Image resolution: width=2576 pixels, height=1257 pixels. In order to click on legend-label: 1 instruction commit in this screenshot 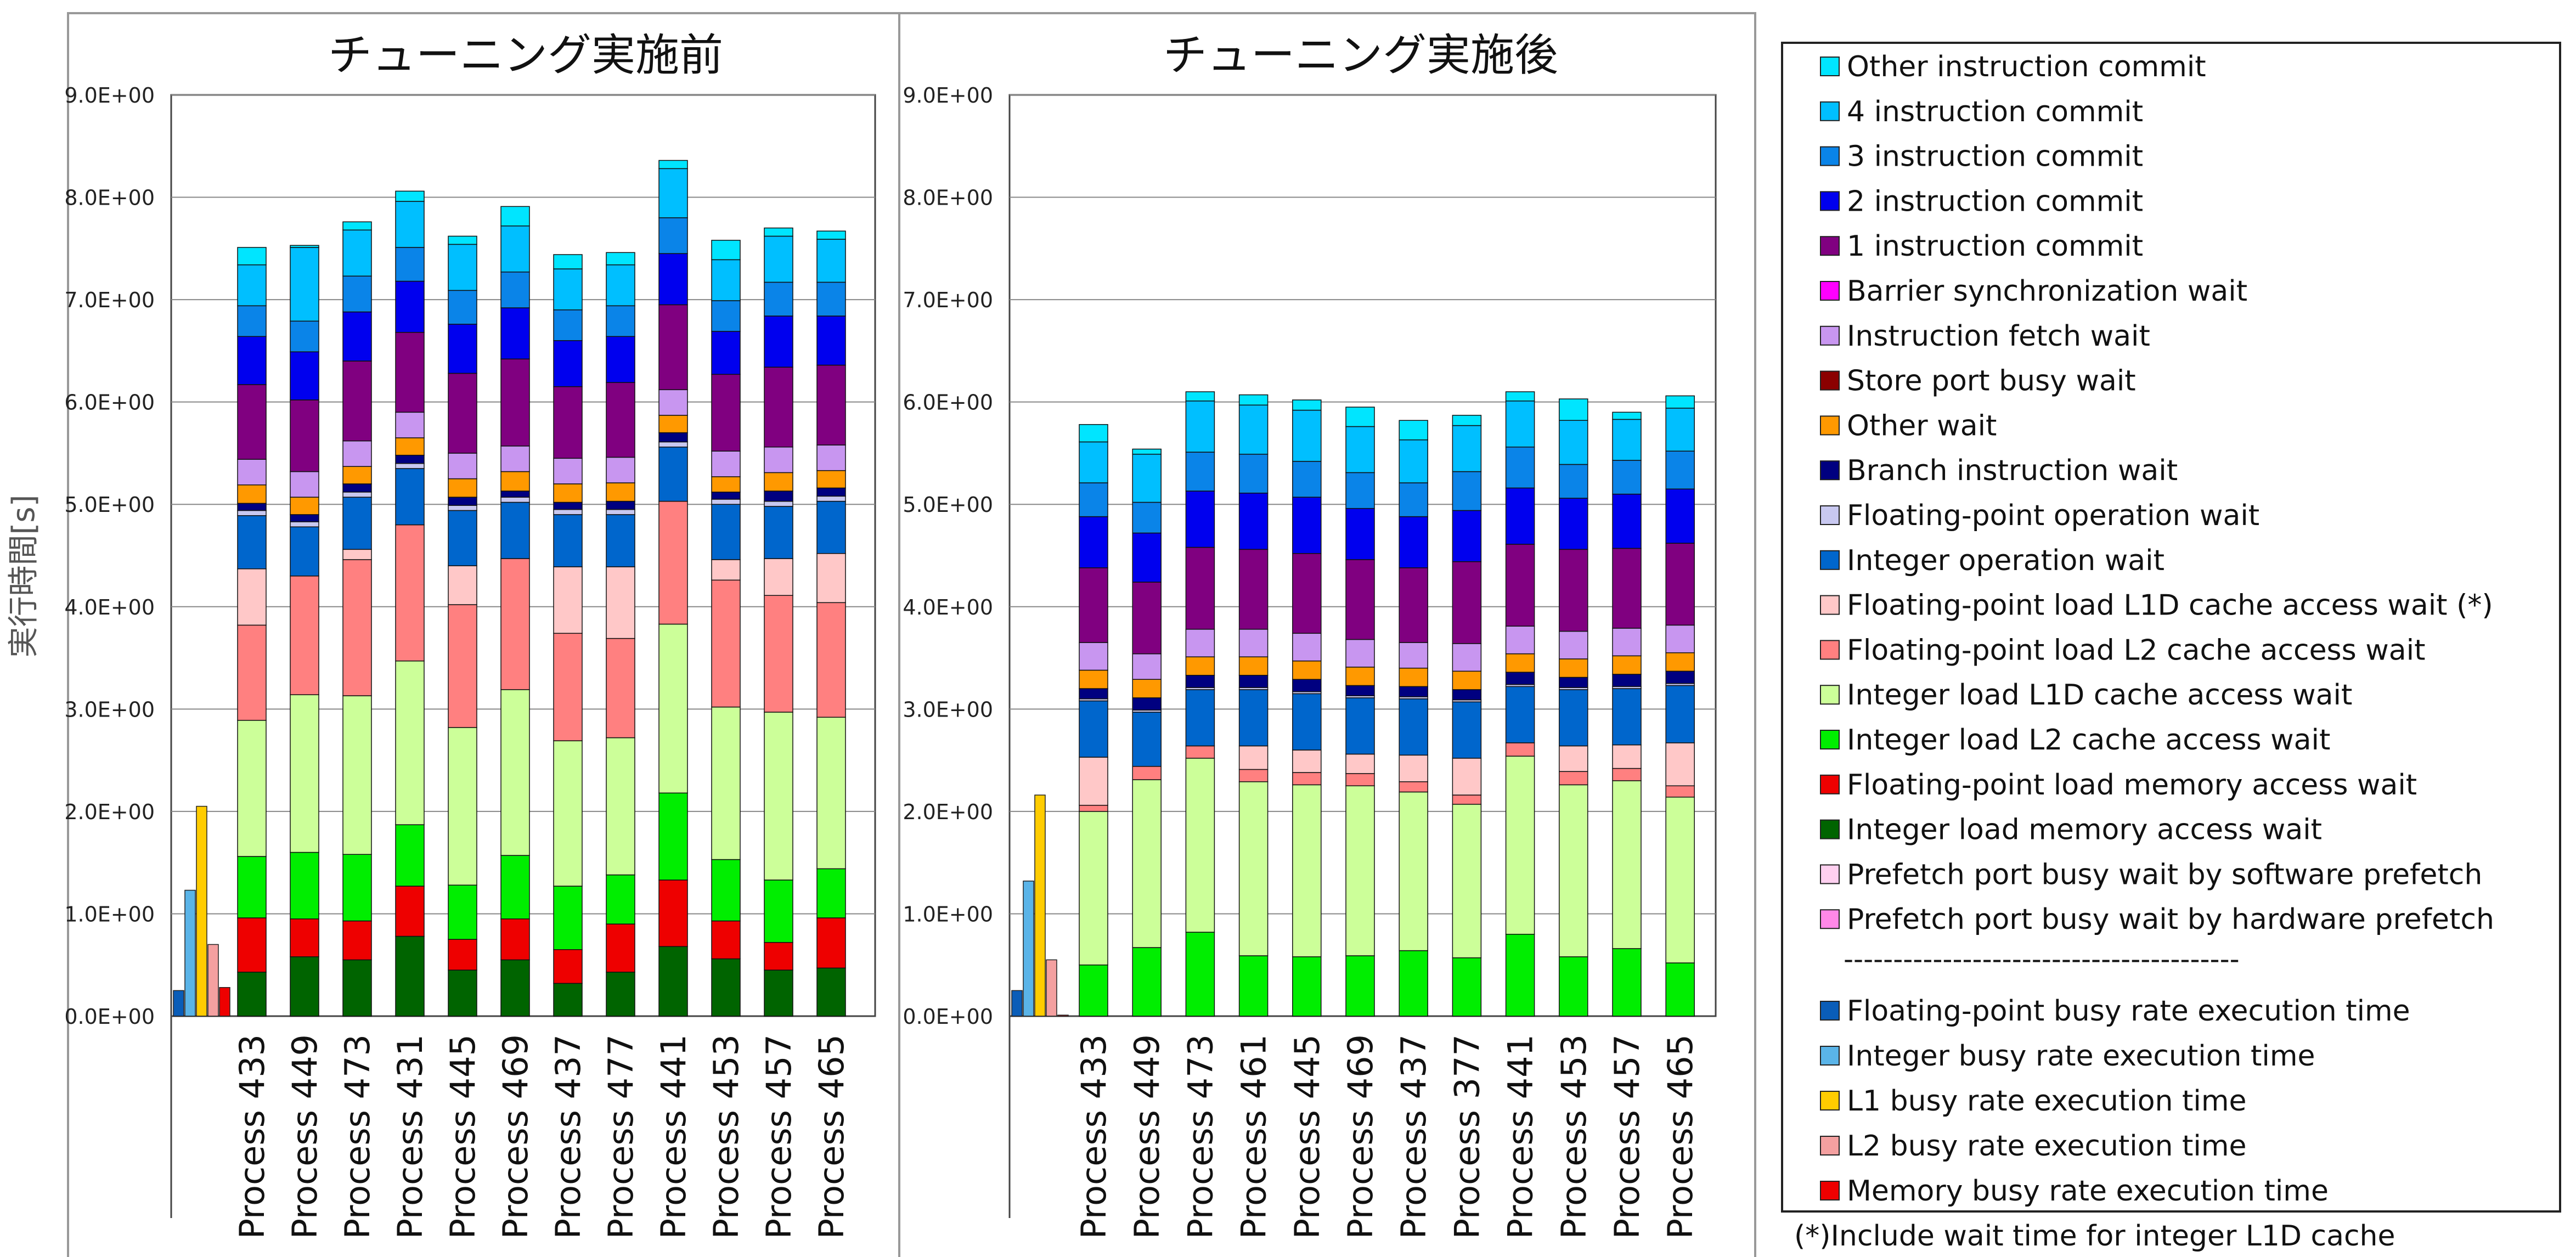, I will do `click(1995, 246)`.